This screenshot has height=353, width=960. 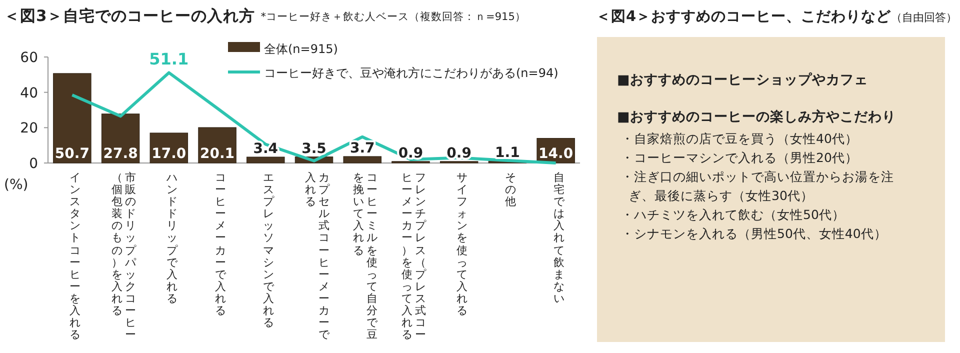 What do you see at coordinates (754, 234) in the screenshot?
I see `text: ・シナモンを入れる（男性50代、女性40代）` at bounding box center [754, 234].